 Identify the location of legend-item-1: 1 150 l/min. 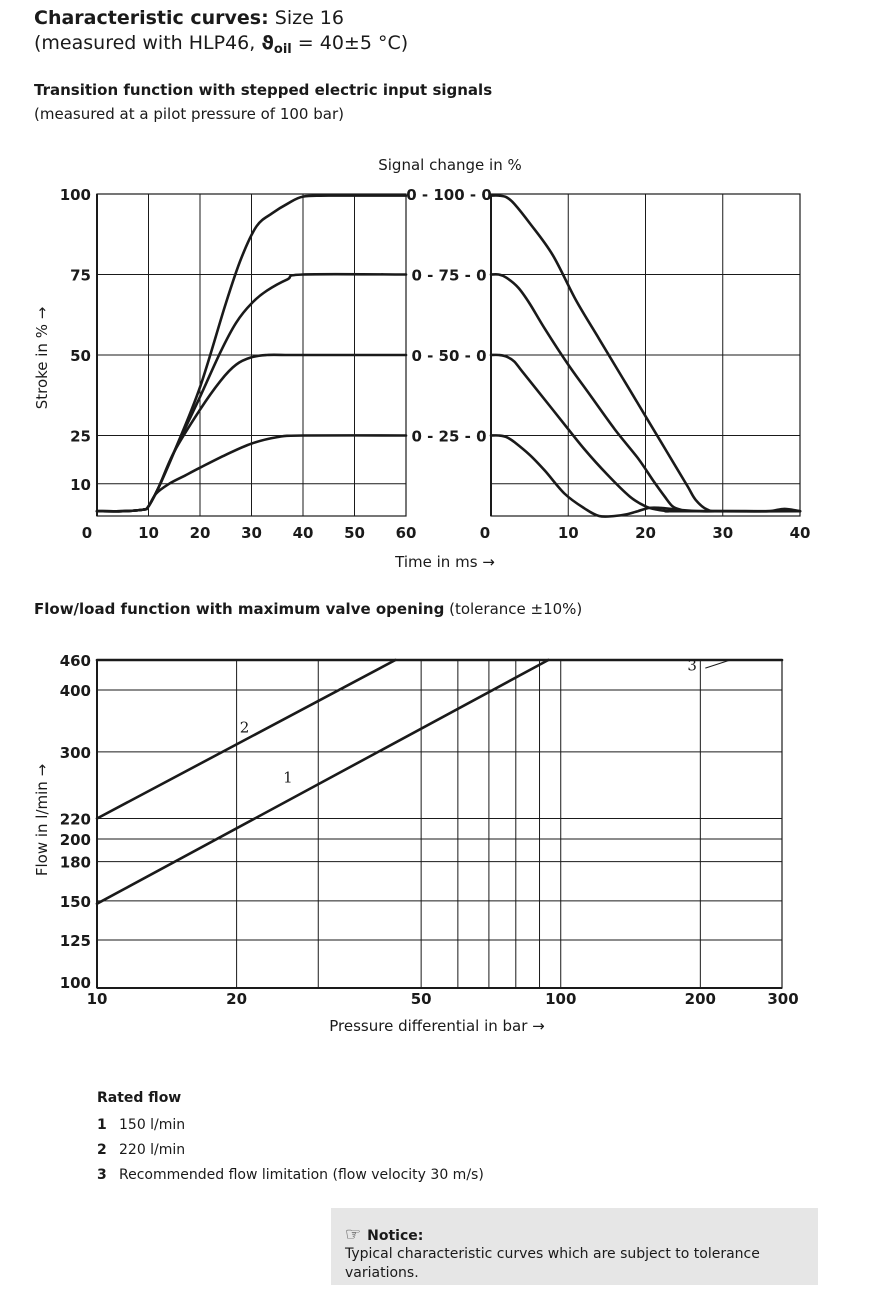
(290, 1125).